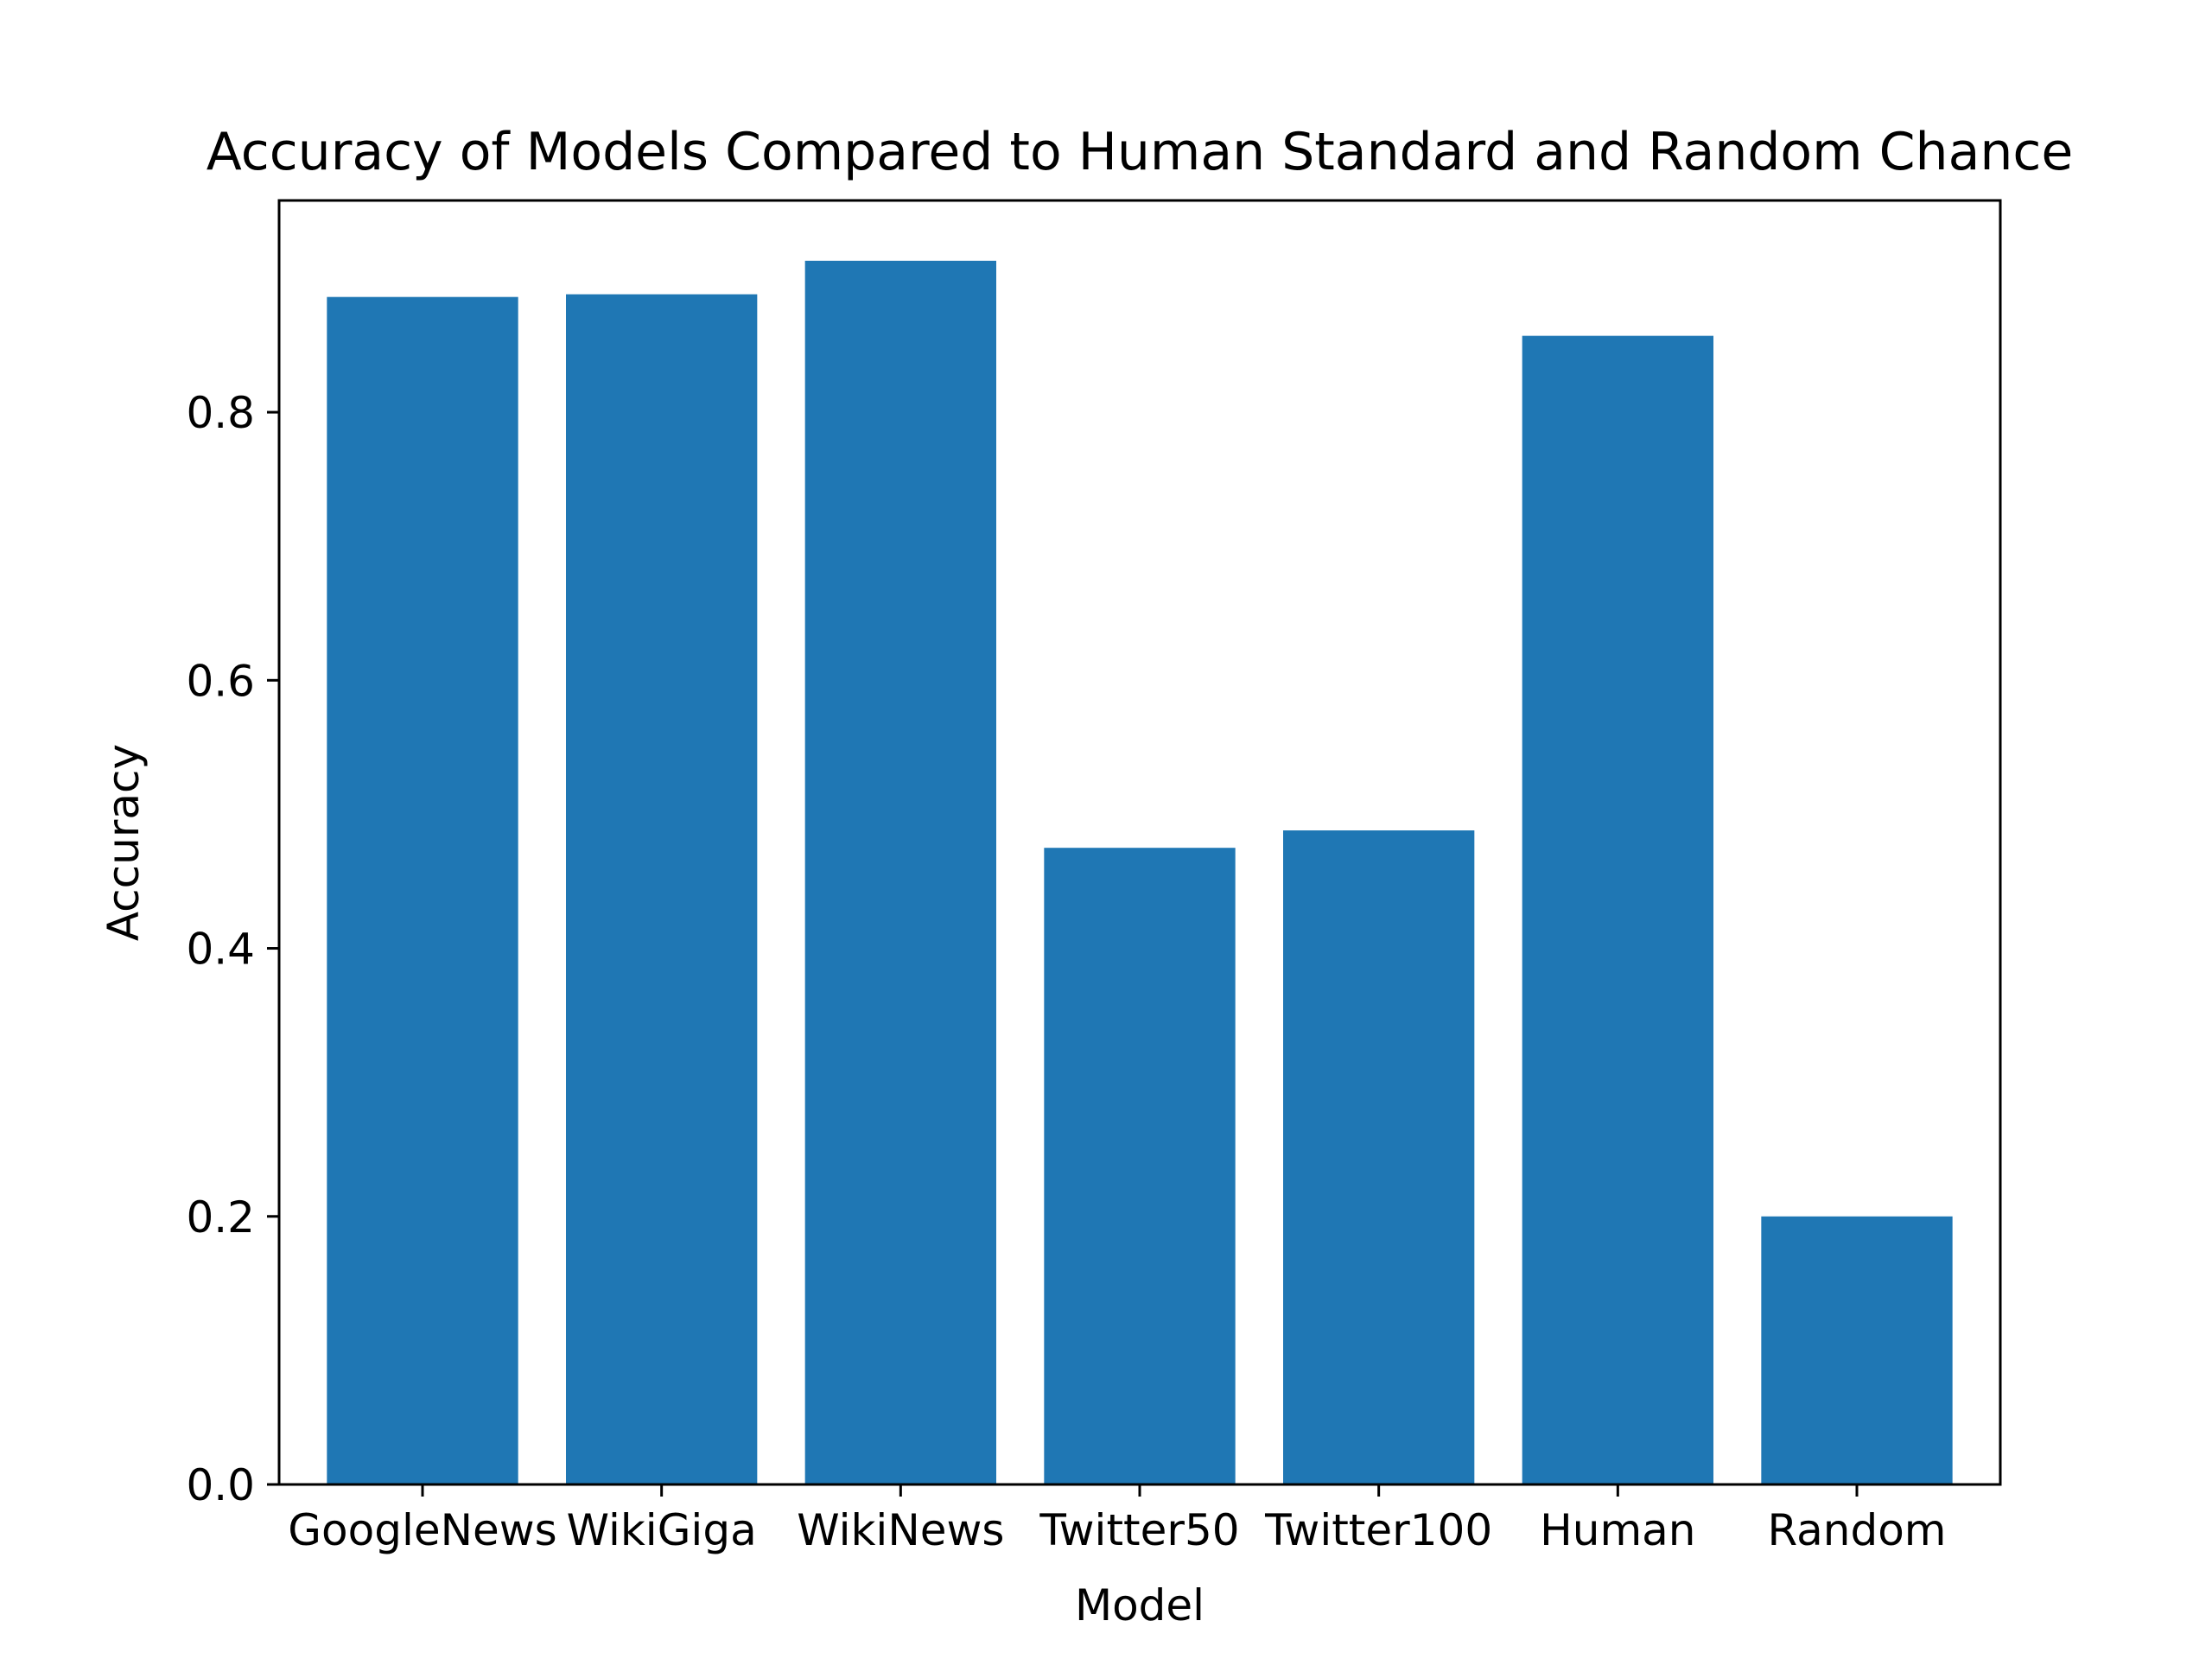 This screenshot has width=2212, height=1659. I want to click on x-axis-label: Model, so click(1140, 1605).